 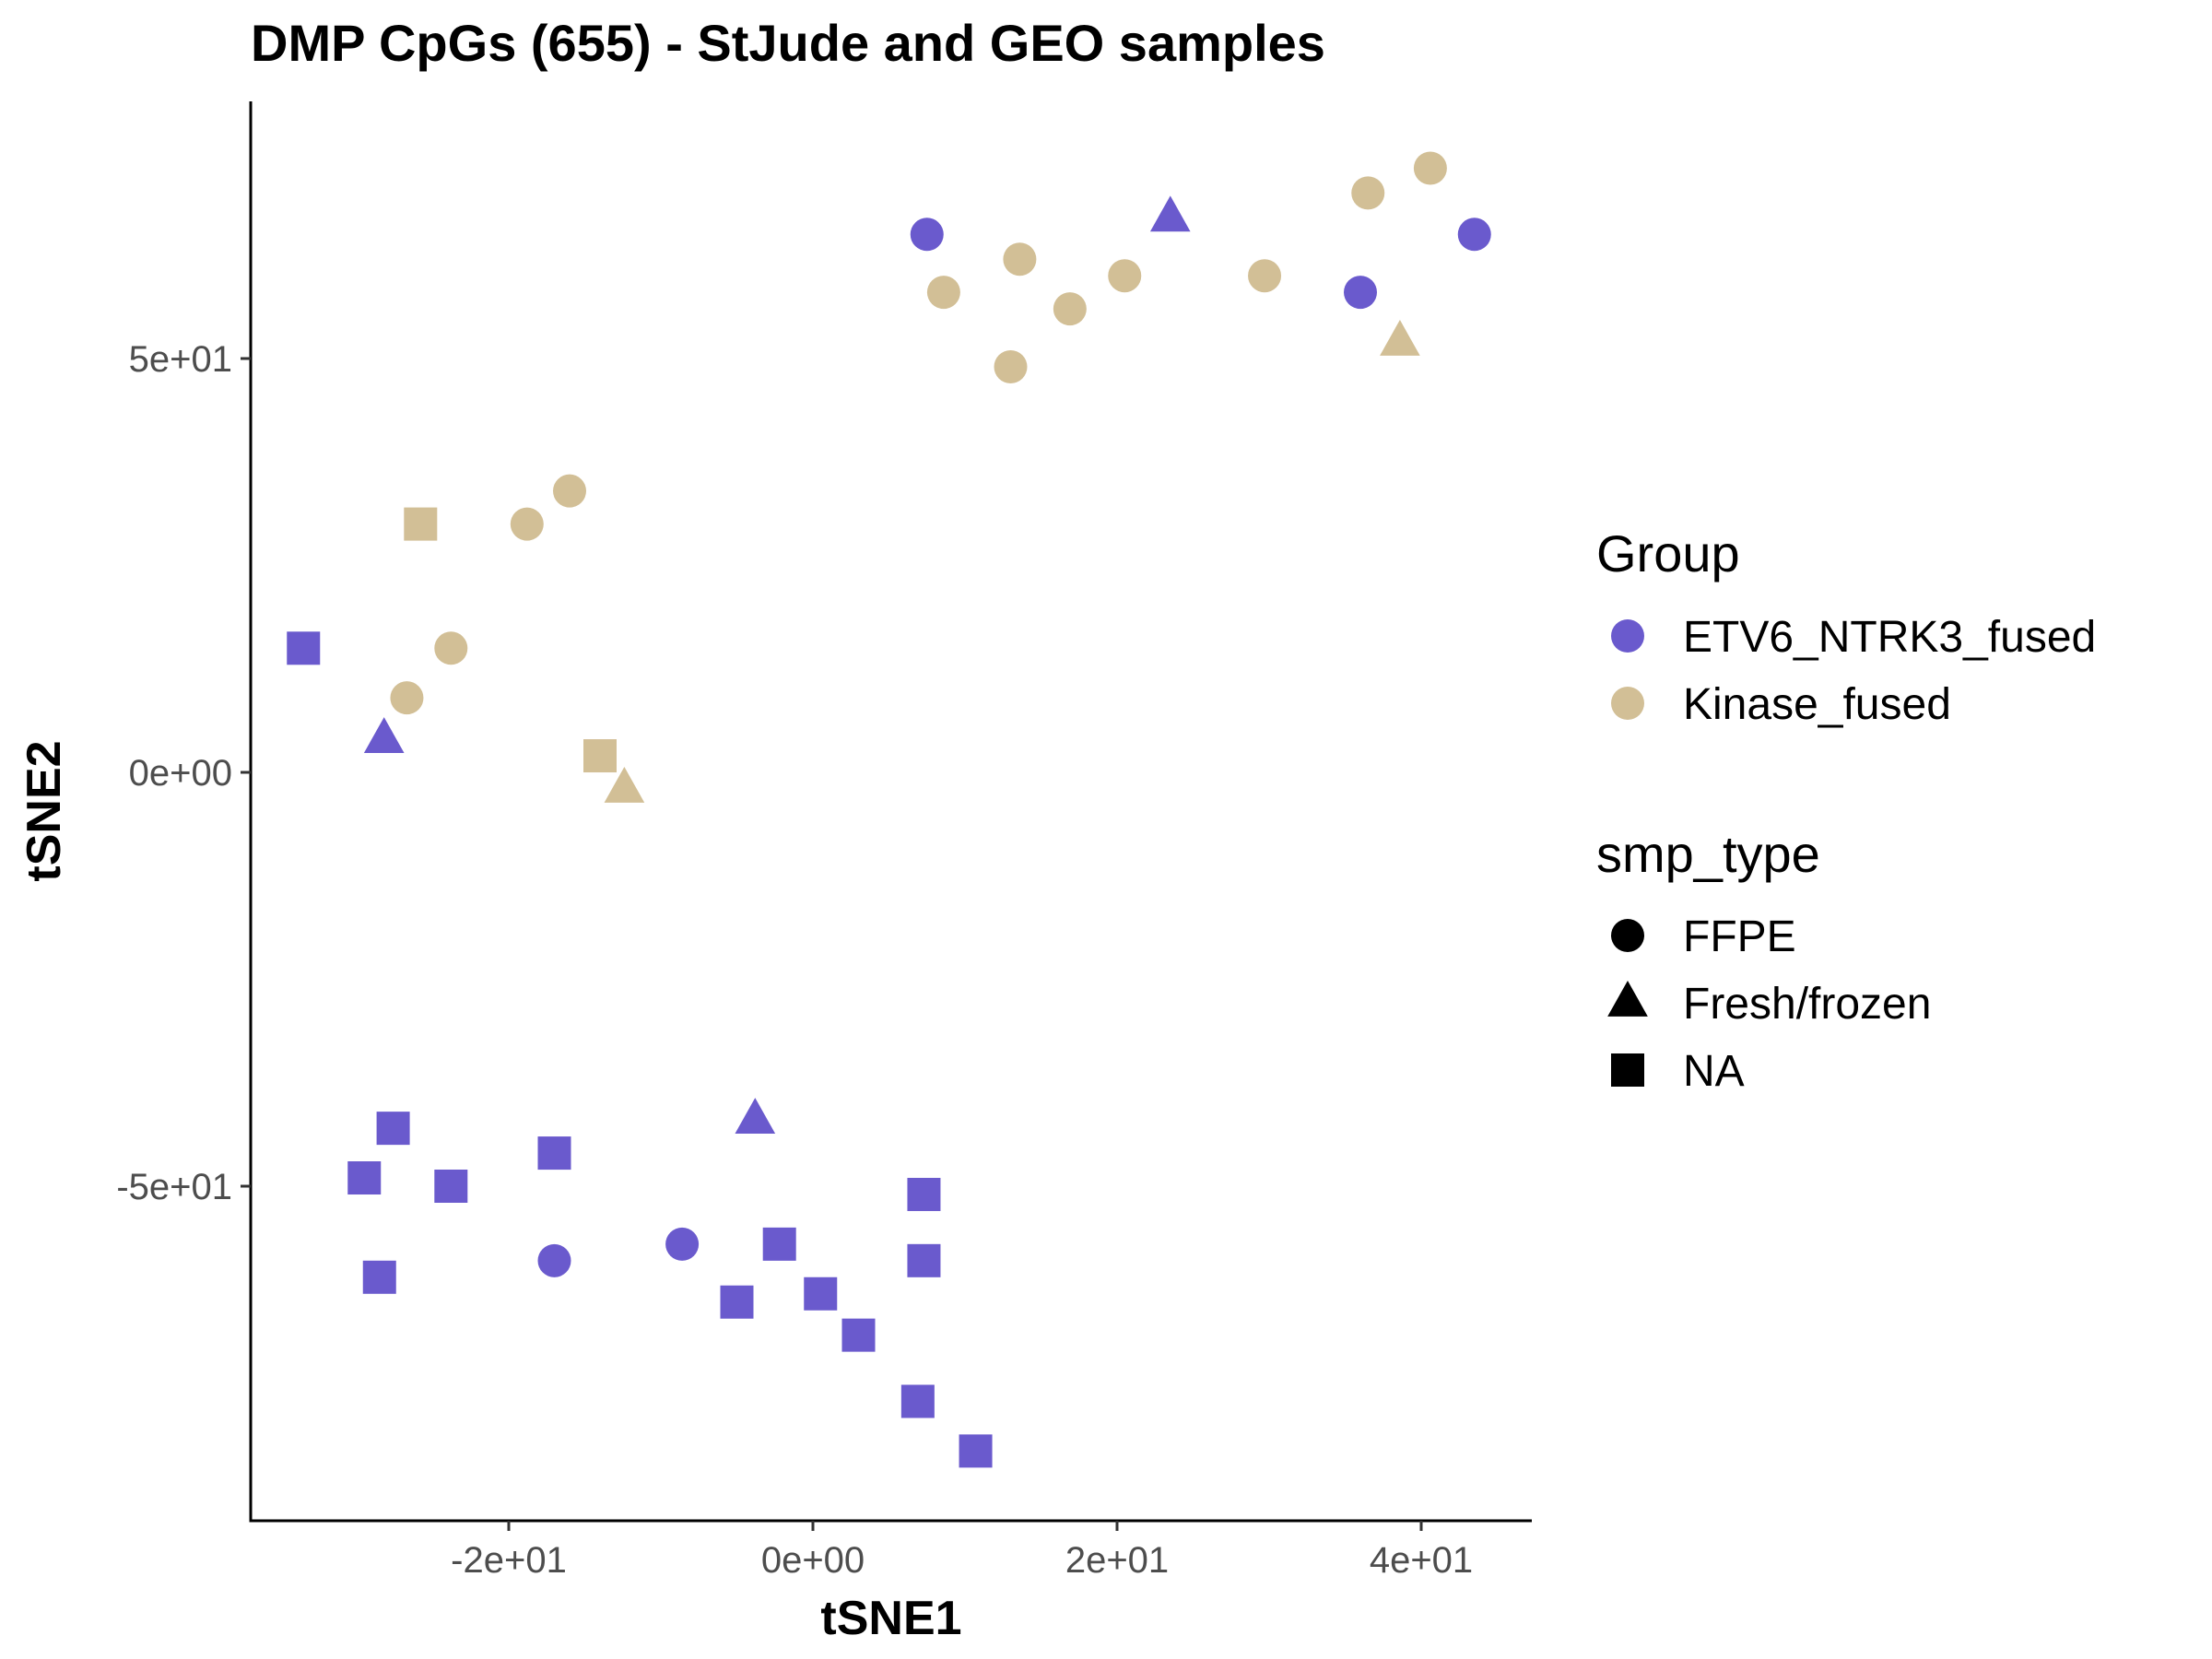 I want to click on x-tick-label: -2e+01, so click(x=509, y=1560).